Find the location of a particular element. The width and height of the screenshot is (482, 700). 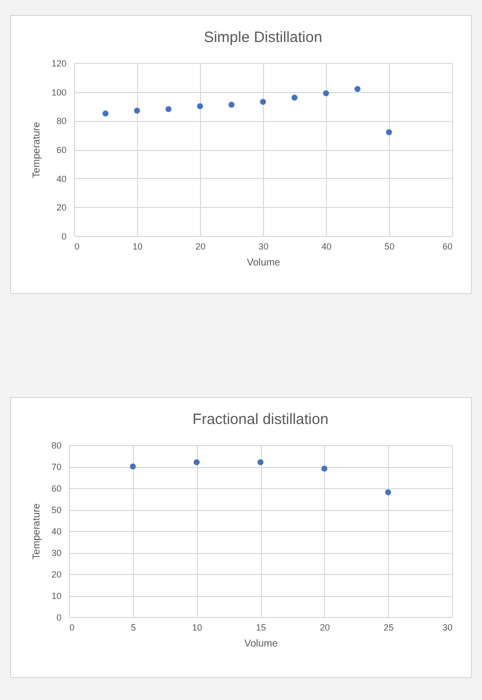

chart-title: Simple Distillation is located at coordinates (263, 37).